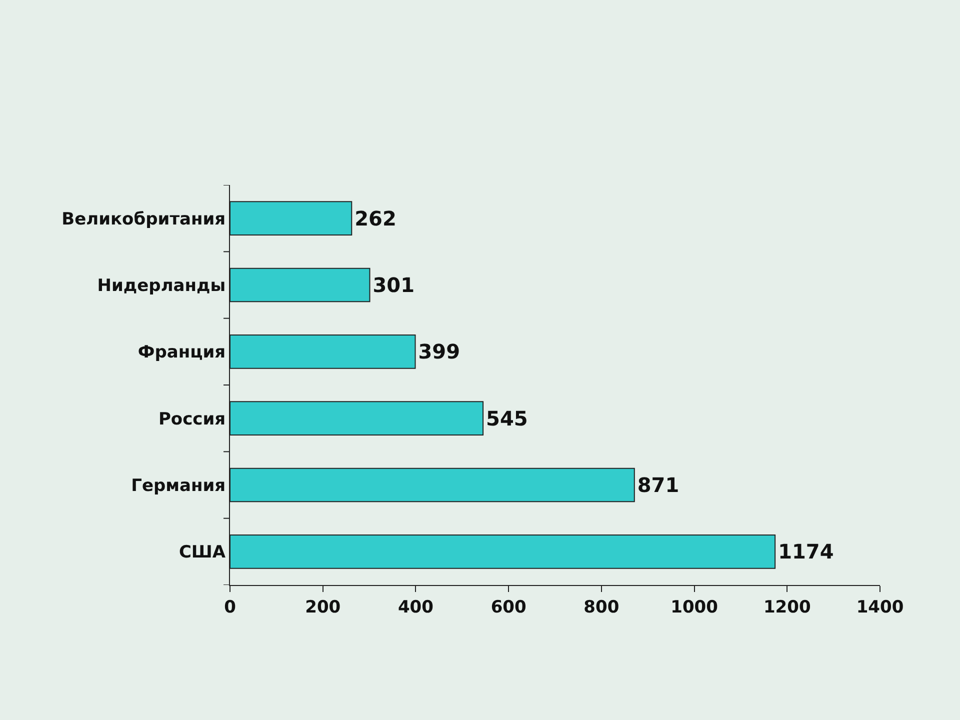 This screenshot has width=960, height=720. Describe the element at coordinates (694, 607) in the screenshot. I see `x-tick-label: 1000` at that location.